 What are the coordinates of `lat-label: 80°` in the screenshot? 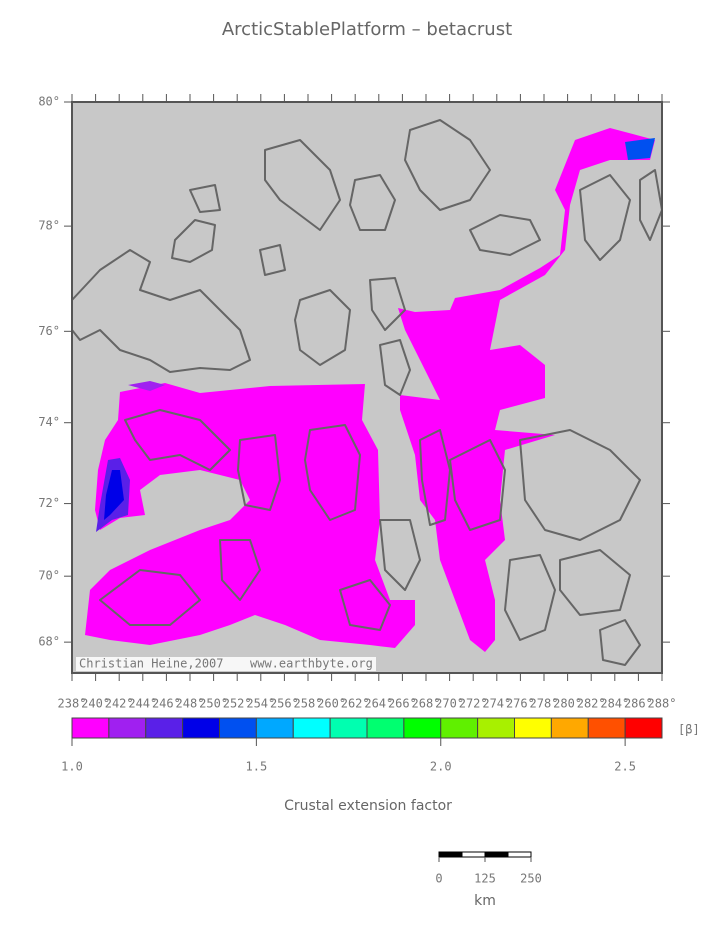 It's located at (49, 102).